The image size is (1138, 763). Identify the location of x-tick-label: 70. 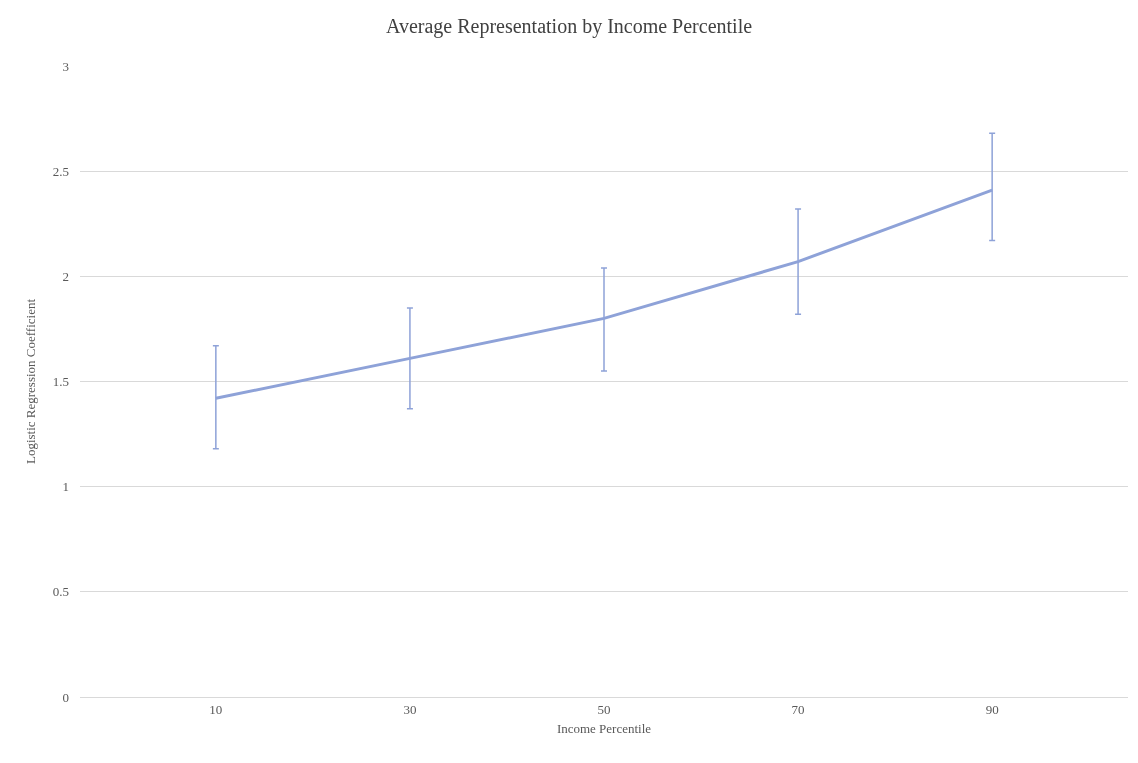
(798, 709).